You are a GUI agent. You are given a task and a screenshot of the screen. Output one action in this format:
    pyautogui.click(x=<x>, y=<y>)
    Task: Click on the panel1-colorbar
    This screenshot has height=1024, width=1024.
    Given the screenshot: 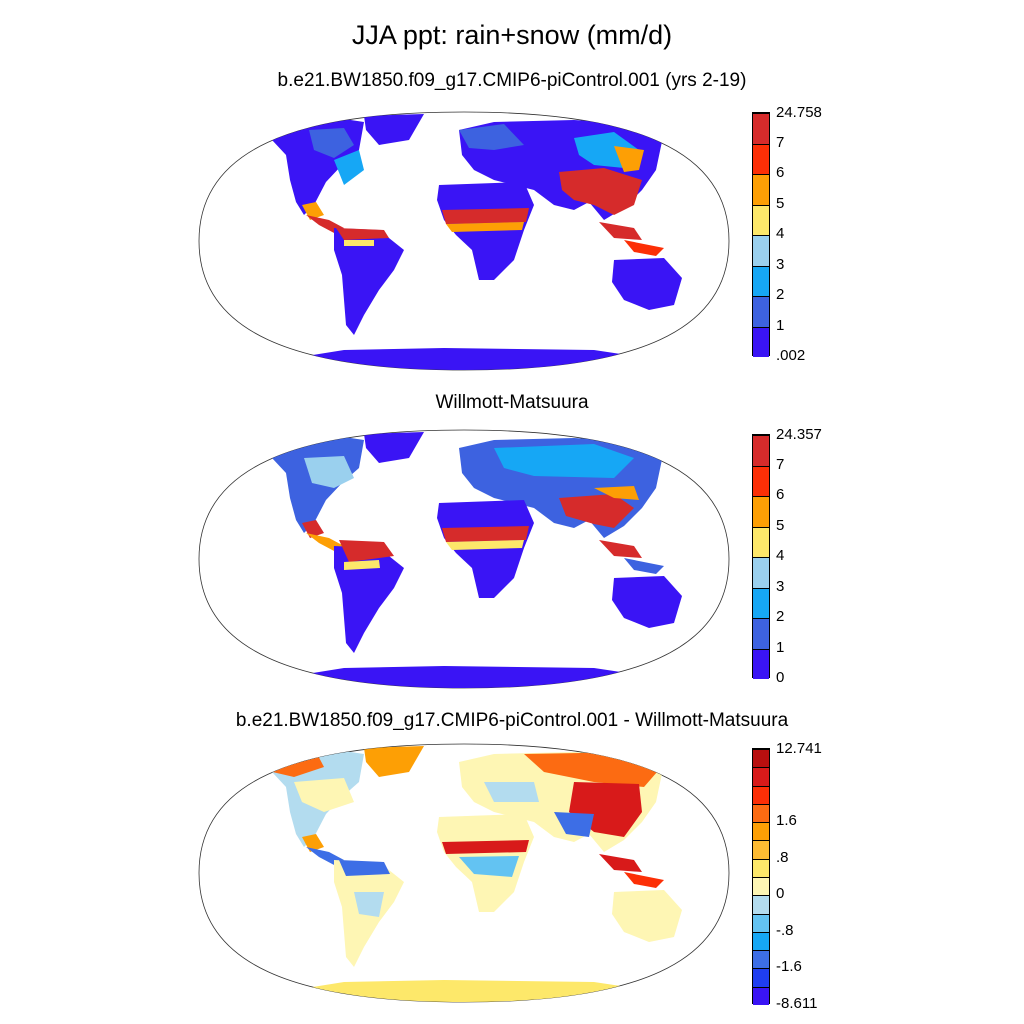 What is the action you would take?
    pyautogui.click(x=761, y=234)
    